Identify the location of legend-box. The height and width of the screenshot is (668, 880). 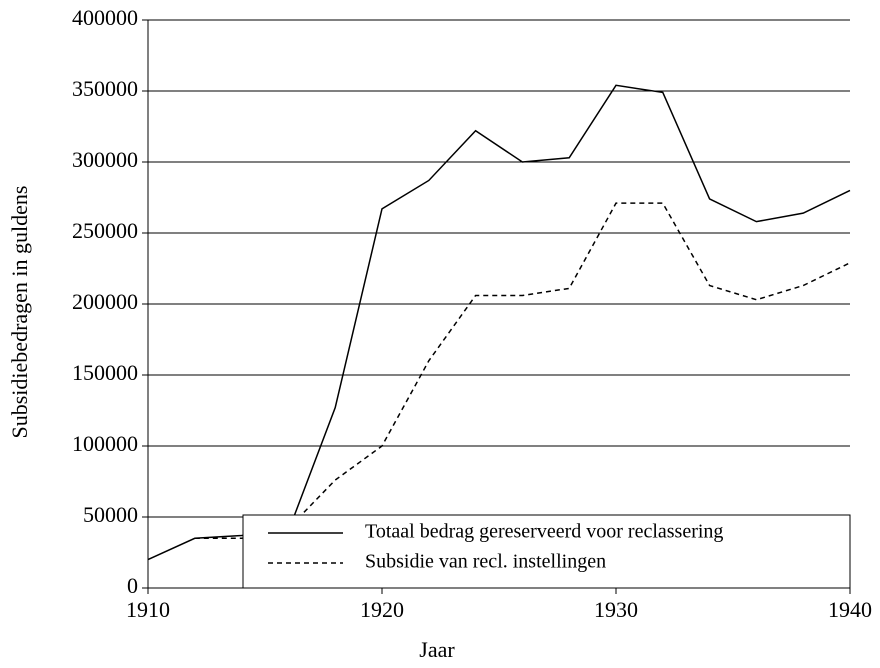
(546, 551).